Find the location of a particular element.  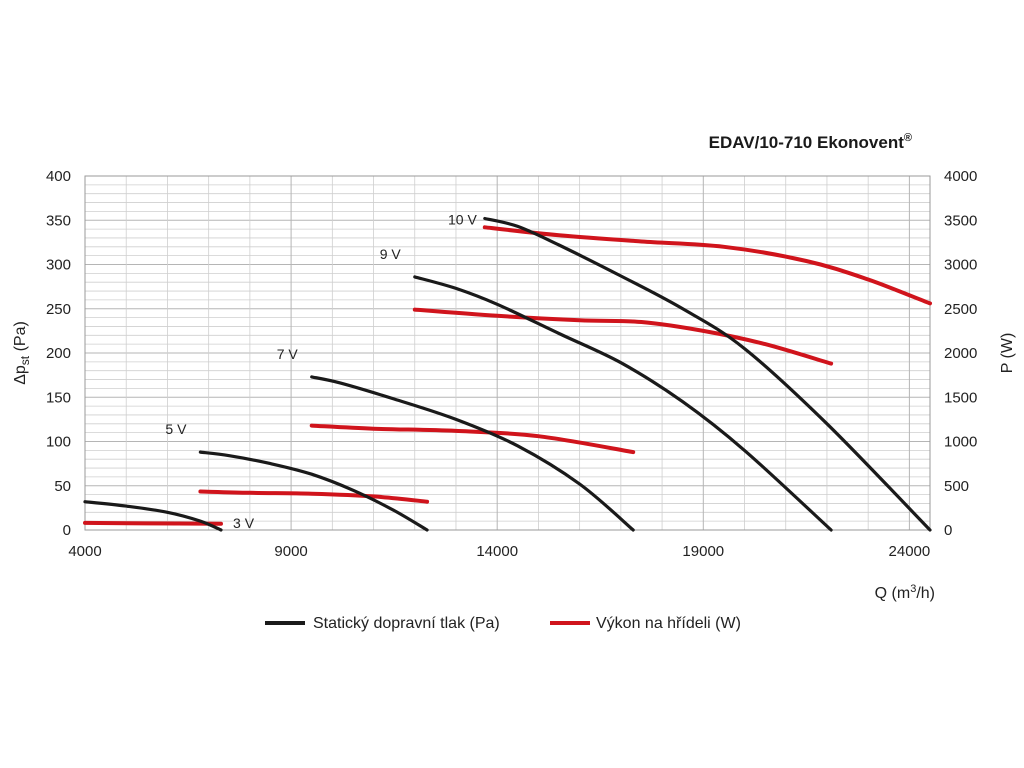

voltage-label-7v: 7 V is located at coordinates (288, 354).